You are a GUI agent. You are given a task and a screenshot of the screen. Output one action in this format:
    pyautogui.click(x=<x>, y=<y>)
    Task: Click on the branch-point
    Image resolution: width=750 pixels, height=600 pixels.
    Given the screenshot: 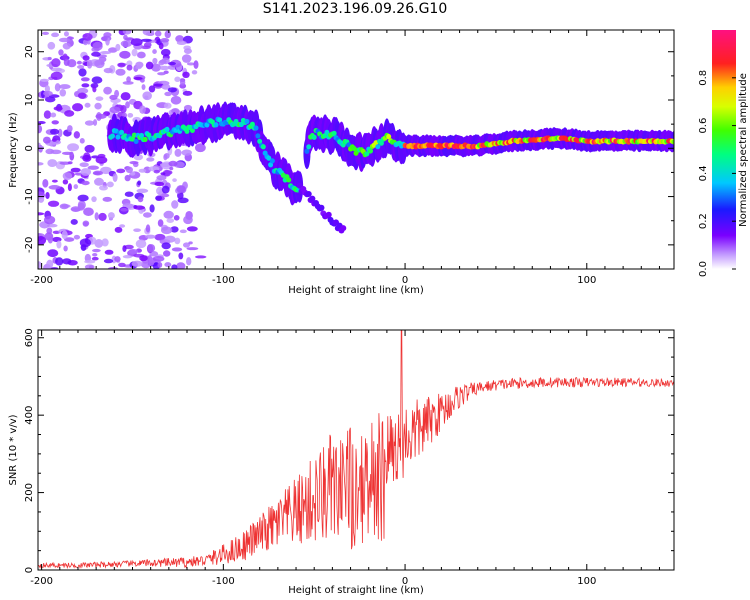 What is the action you would take?
    pyautogui.click(x=312, y=198)
    